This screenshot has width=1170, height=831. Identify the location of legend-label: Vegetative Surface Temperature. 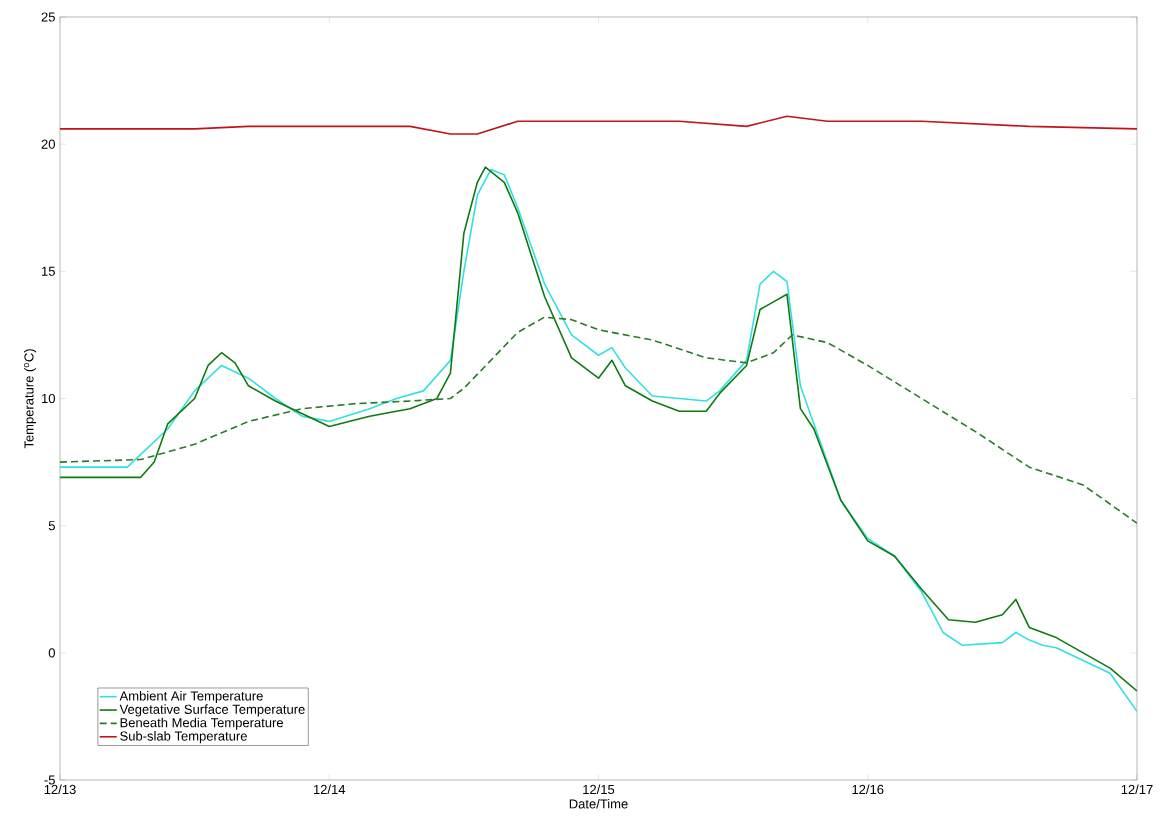
(212, 710).